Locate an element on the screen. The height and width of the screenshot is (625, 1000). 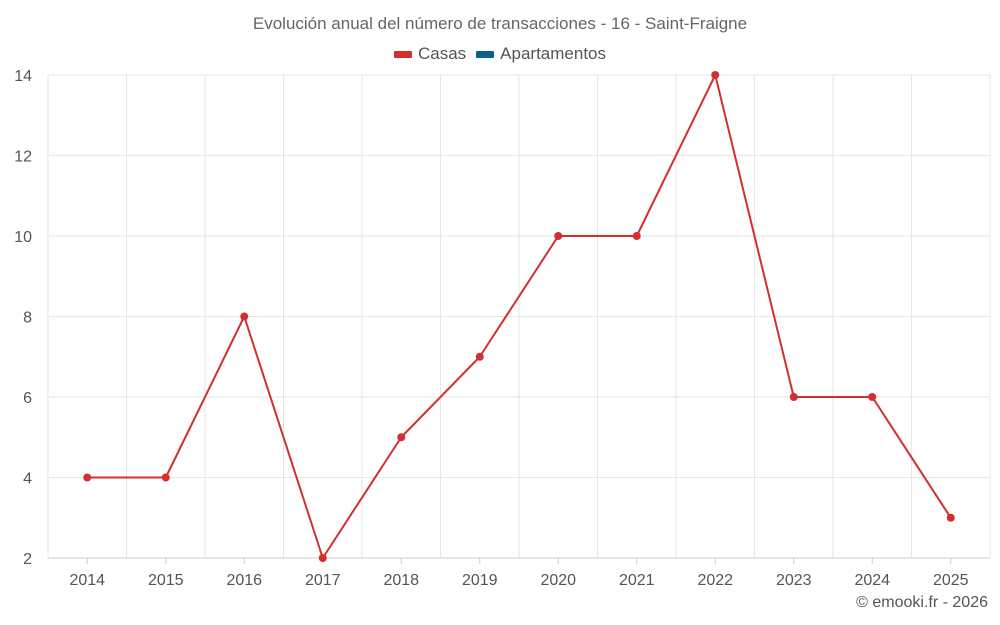
legend-item-apartamentos: Apartamentos is located at coordinates (541, 54).